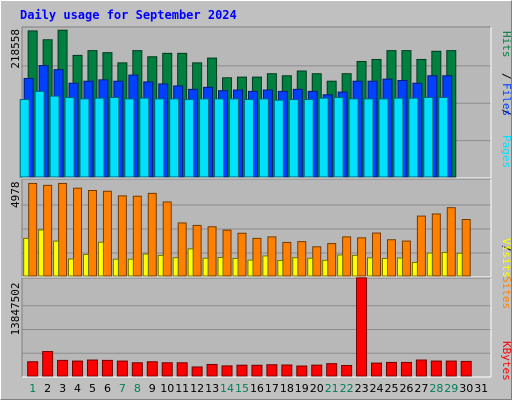 The image size is (512, 400). What do you see at coordinates (167, 388) in the screenshot?
I see `x-label-day-10: 10` at bounding box center [167, 388].